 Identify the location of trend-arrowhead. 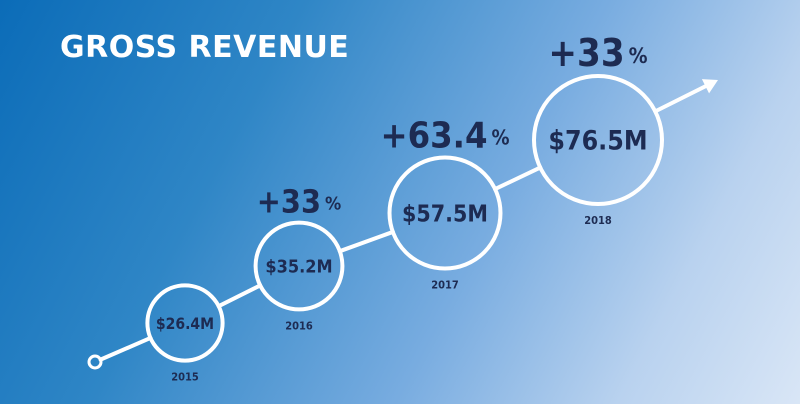
(709, 86).